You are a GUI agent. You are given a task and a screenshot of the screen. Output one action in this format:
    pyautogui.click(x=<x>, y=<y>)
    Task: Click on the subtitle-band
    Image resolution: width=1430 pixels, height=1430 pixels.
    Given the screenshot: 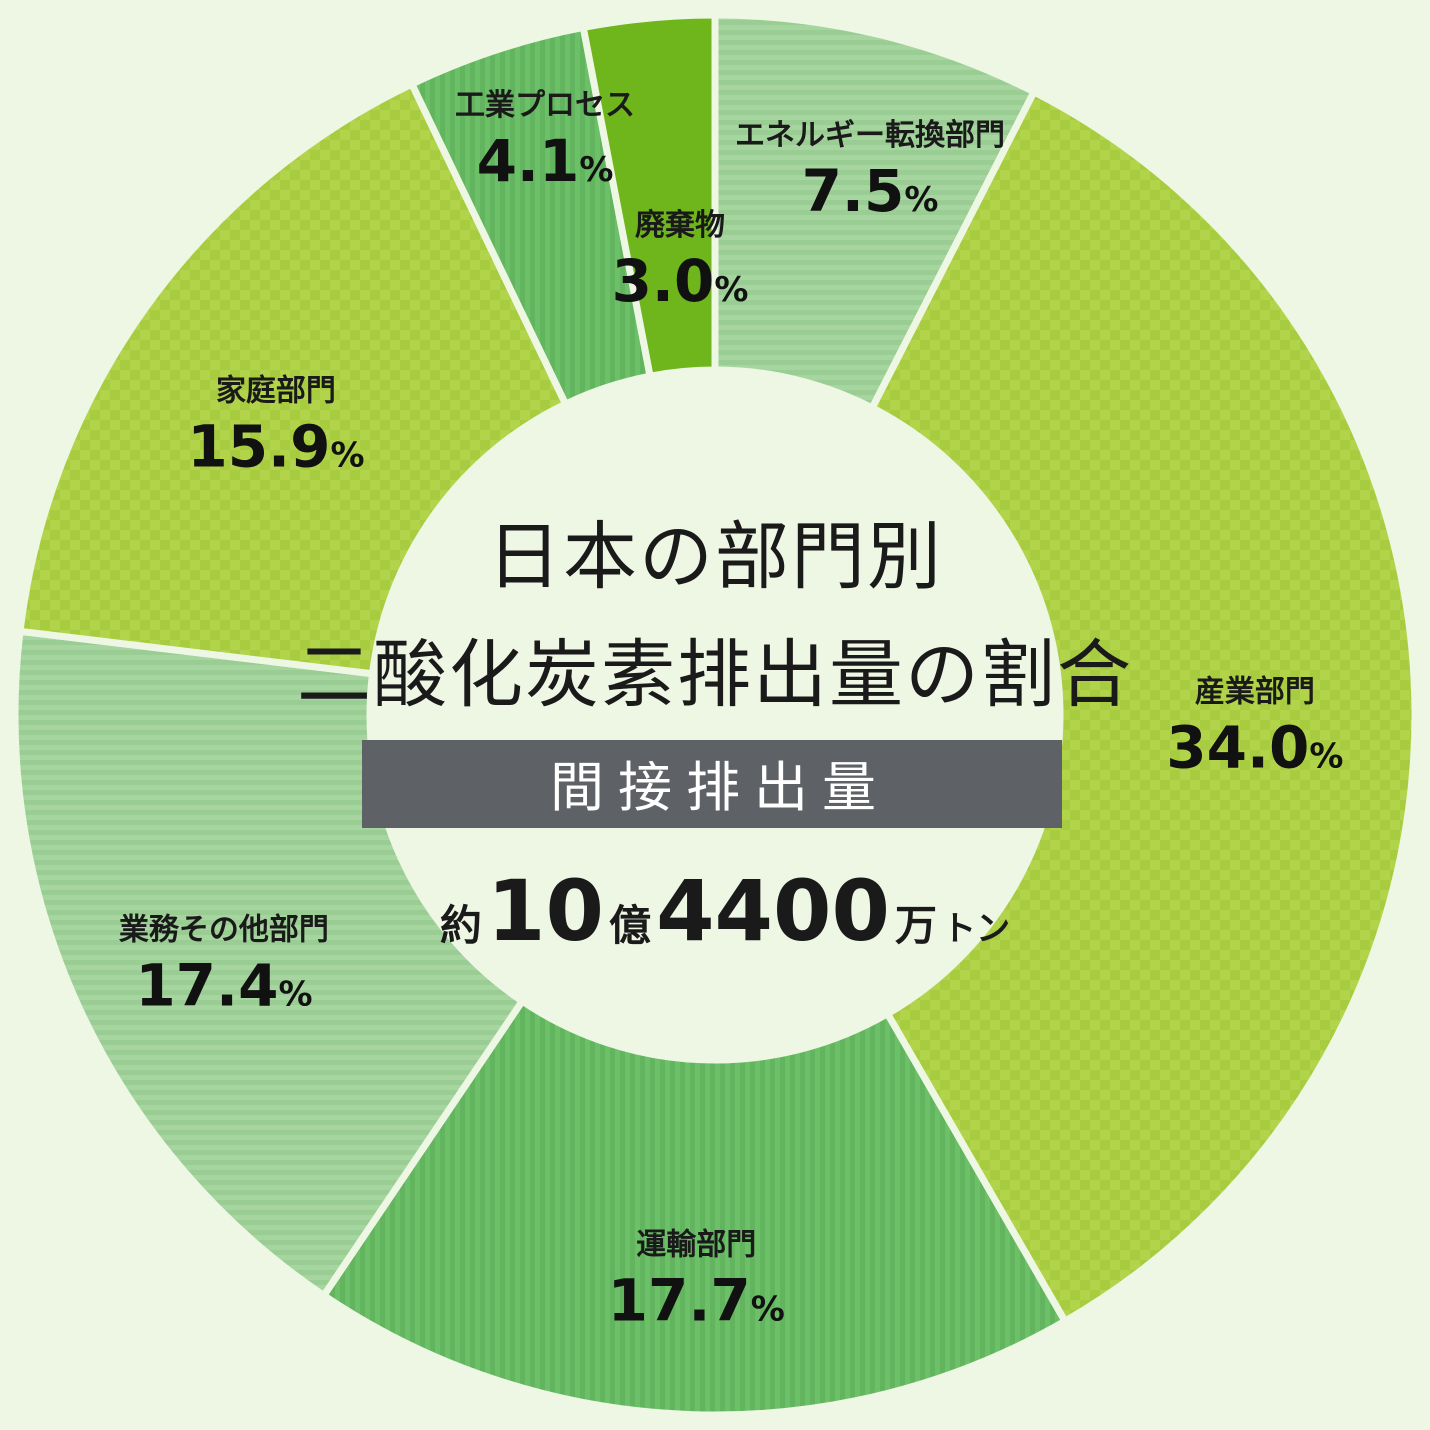 What is the action you would take?
    pyautogui.click(x=712, y=784)
    